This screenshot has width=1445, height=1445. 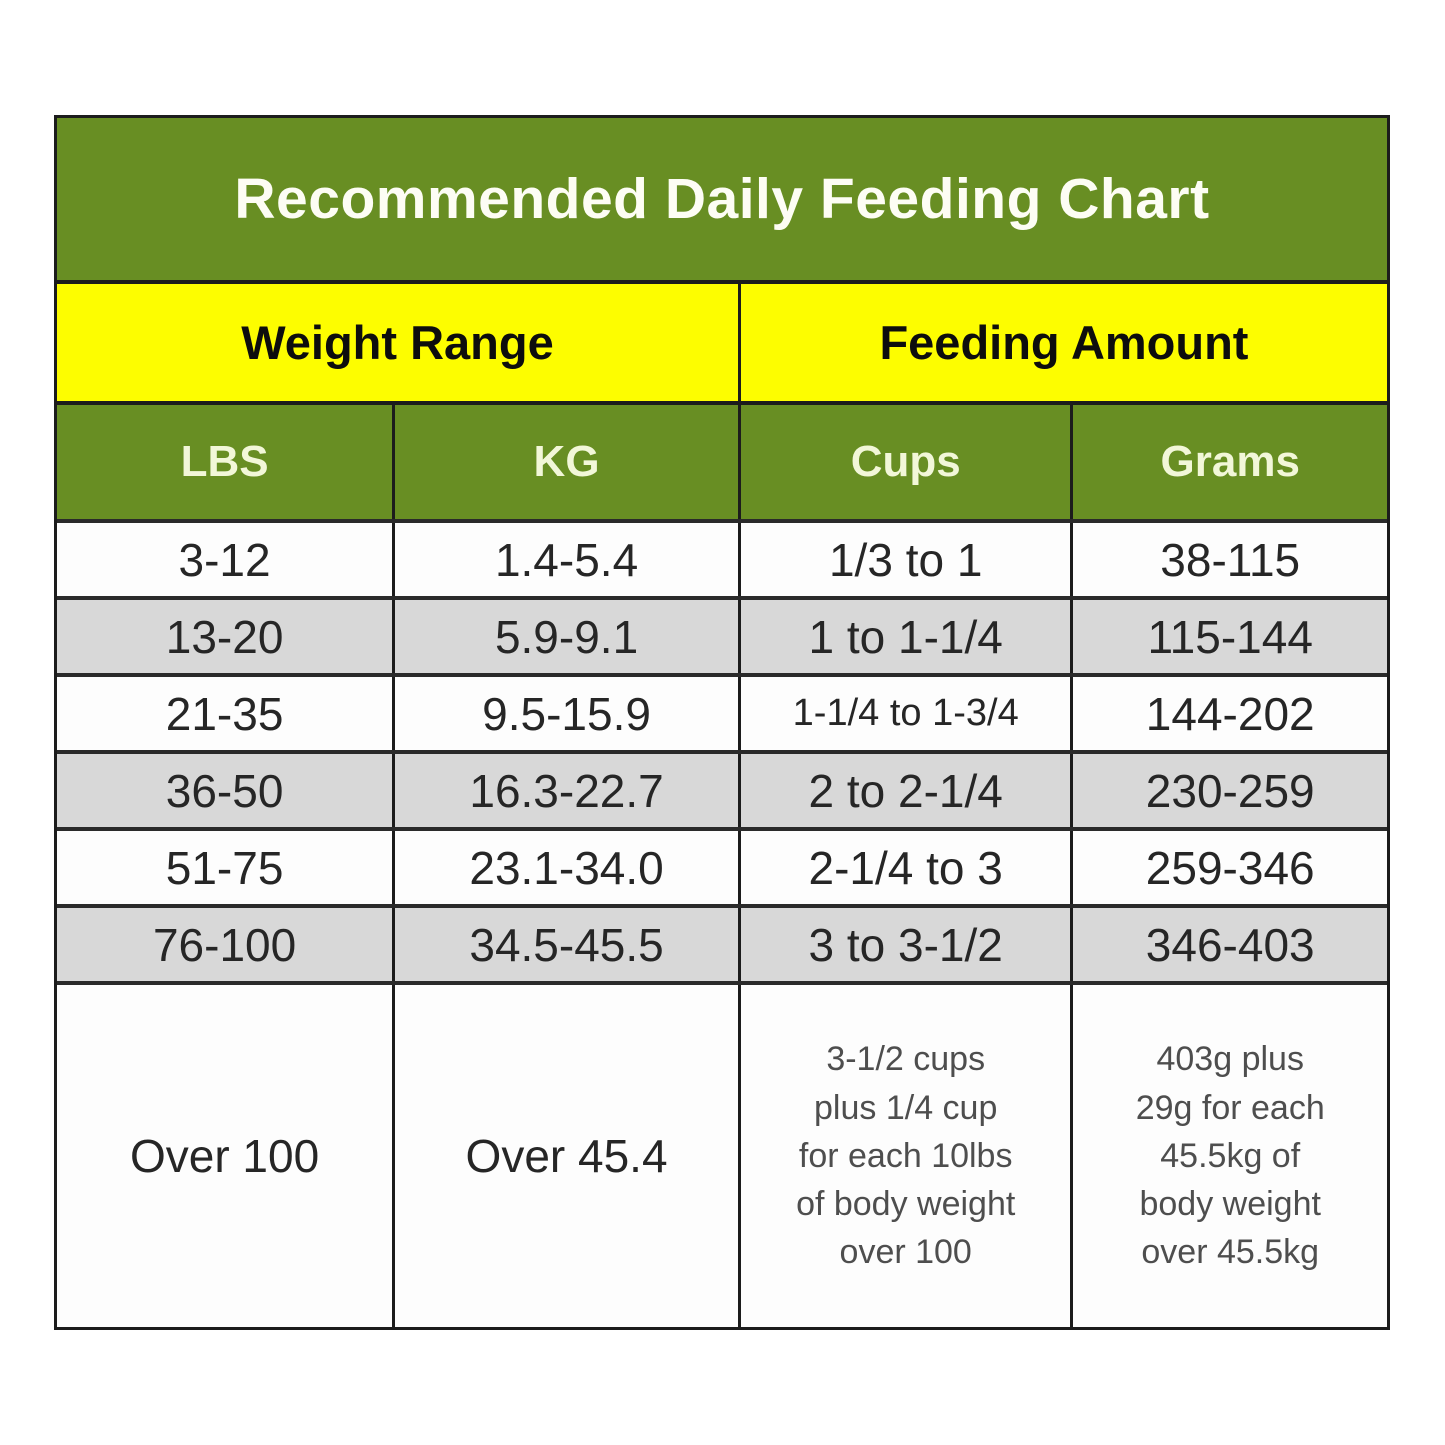 I want to click on table-cell-lbs: 13-20, so click(x=224, y=636).